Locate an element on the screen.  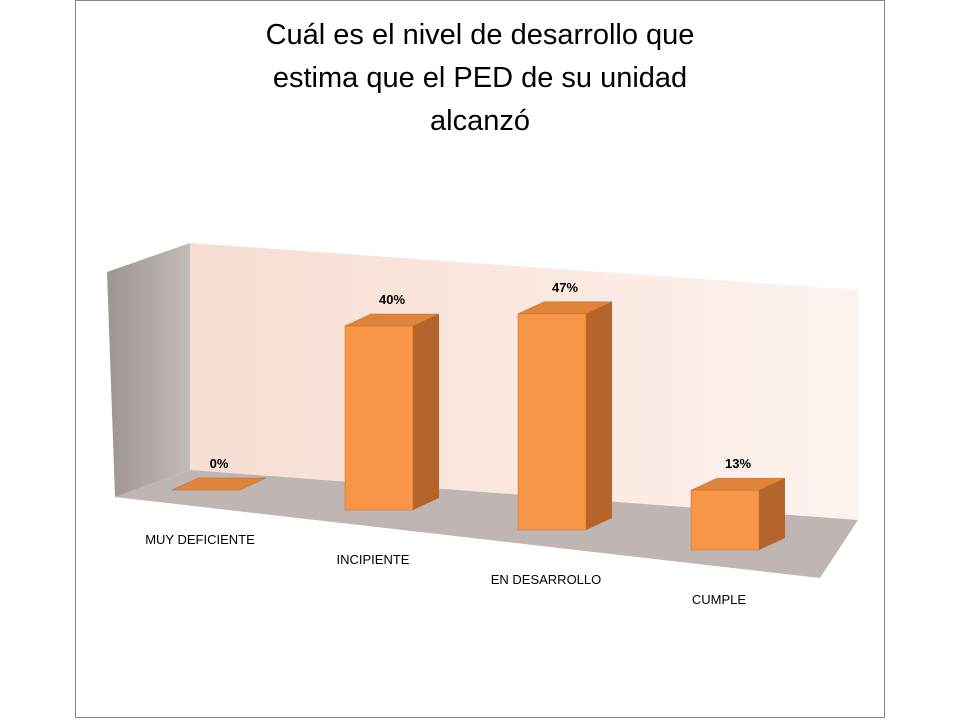
chart-title: alcanzó is located at coordinates (480, 121).